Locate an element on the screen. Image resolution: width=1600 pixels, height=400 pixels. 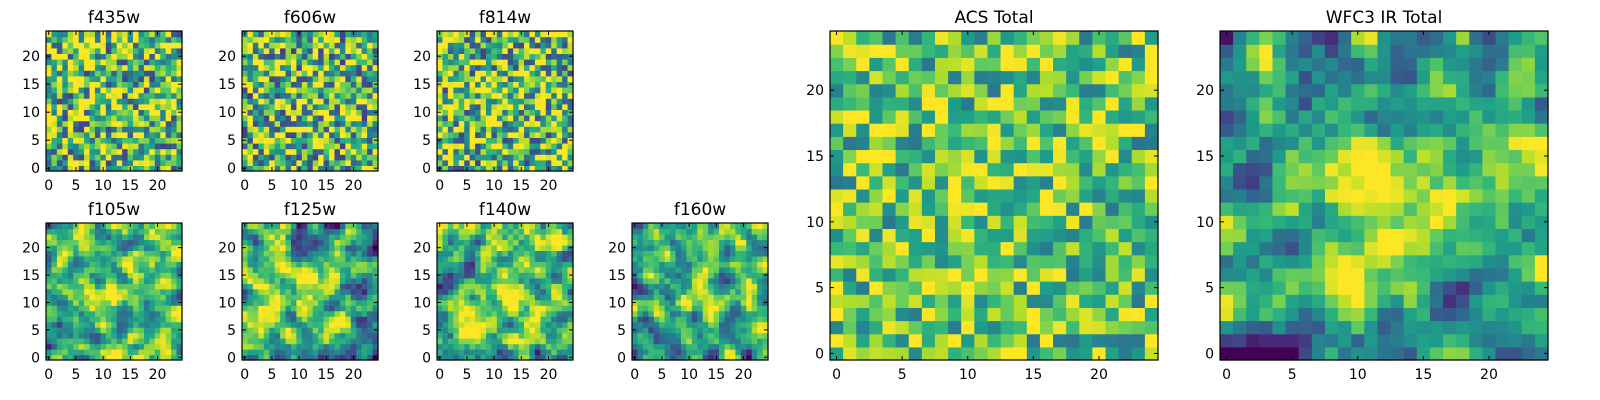
y-tick-label: 0 is located at coordinates (621, 358).